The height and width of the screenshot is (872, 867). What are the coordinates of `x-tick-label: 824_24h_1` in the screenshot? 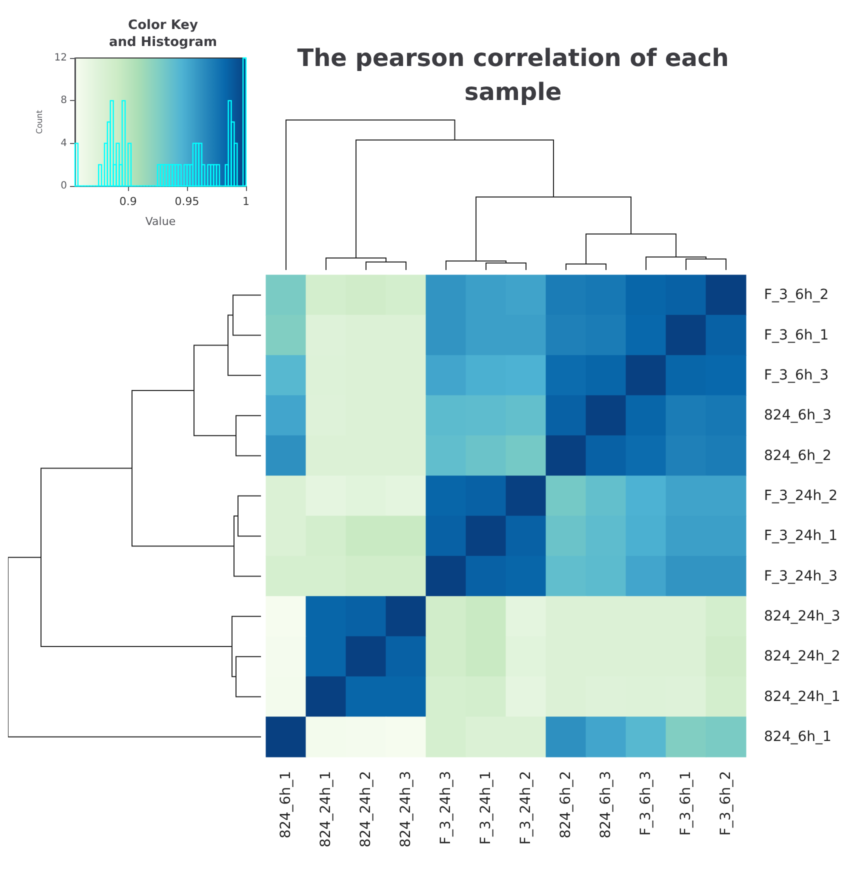 It's located at (326, 809).